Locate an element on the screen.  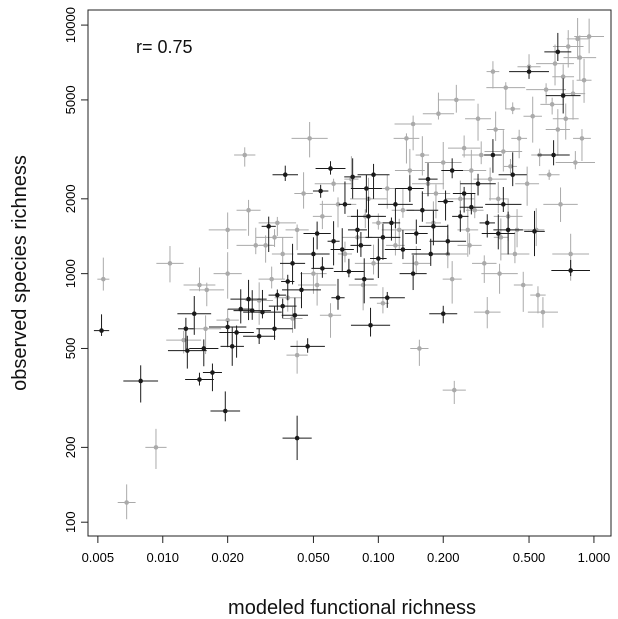
x-tick-label: 0.010 is located at coordinates (162, 557).